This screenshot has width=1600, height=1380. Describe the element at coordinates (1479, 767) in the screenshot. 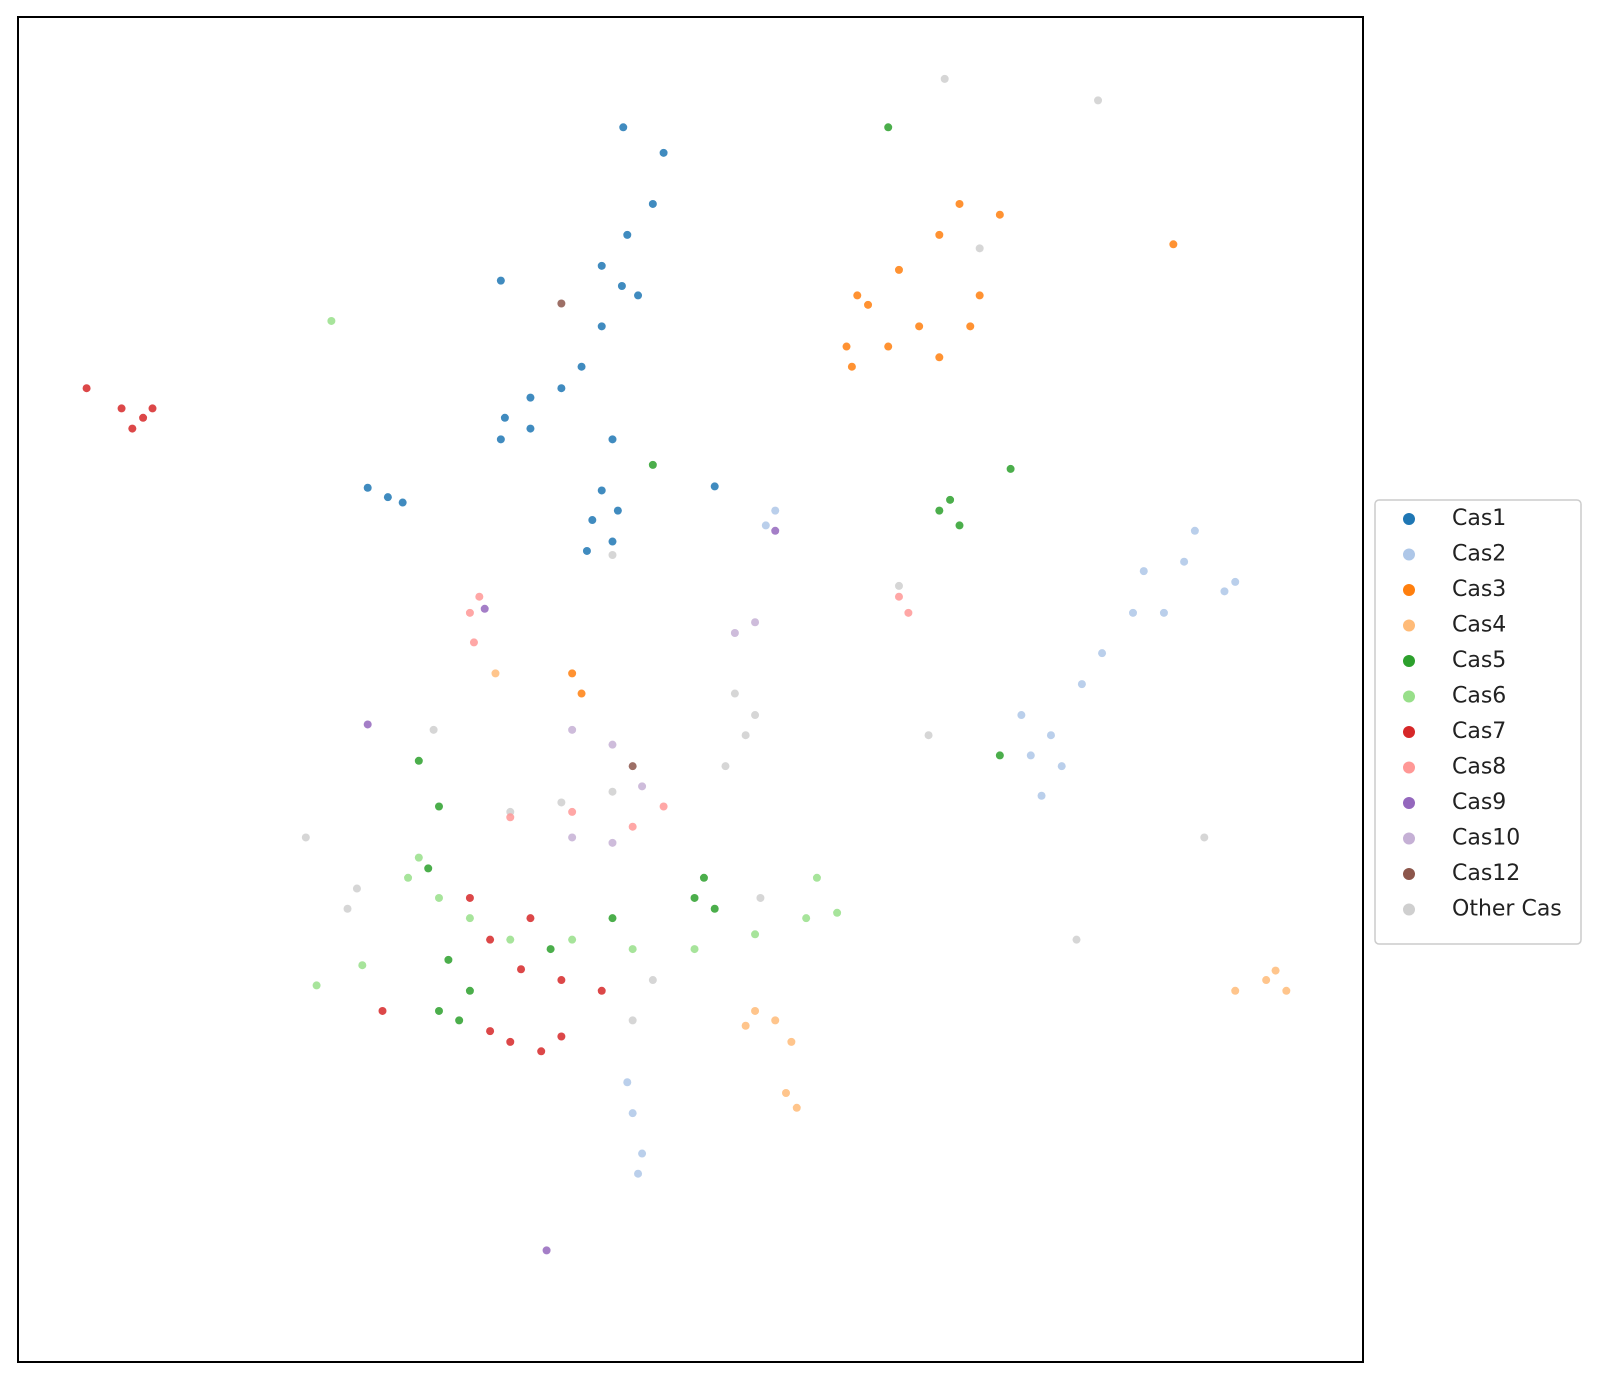

I see `legend-label: Cas8` at that location.